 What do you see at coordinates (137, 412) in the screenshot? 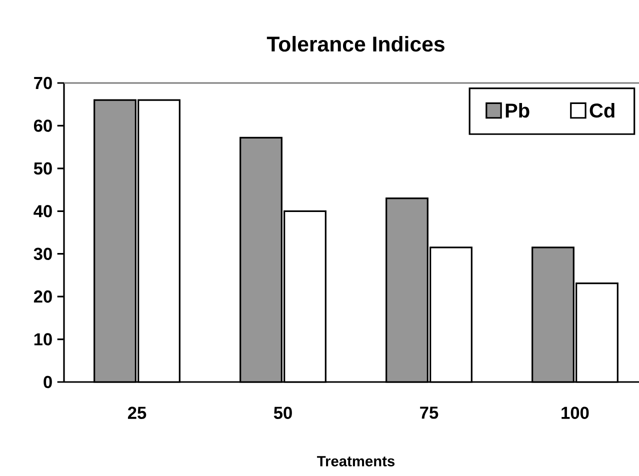
I see `x-tick-label: 25` at bounding box center [137, 412].